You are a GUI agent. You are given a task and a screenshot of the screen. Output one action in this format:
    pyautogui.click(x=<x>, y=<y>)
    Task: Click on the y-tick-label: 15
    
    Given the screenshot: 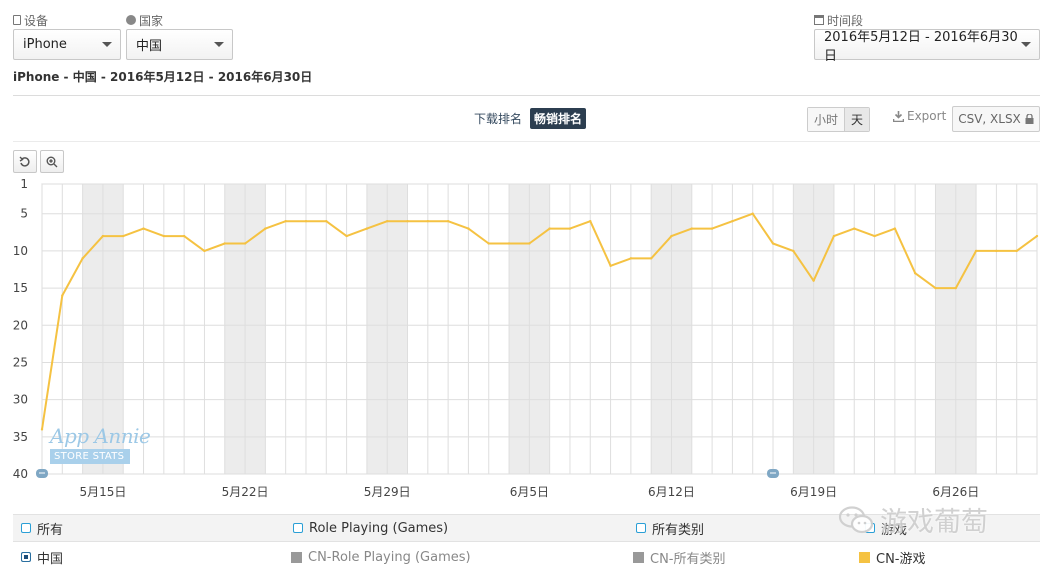 What is the action you would take?
    pyautogui.click(x=20, y=288)
    